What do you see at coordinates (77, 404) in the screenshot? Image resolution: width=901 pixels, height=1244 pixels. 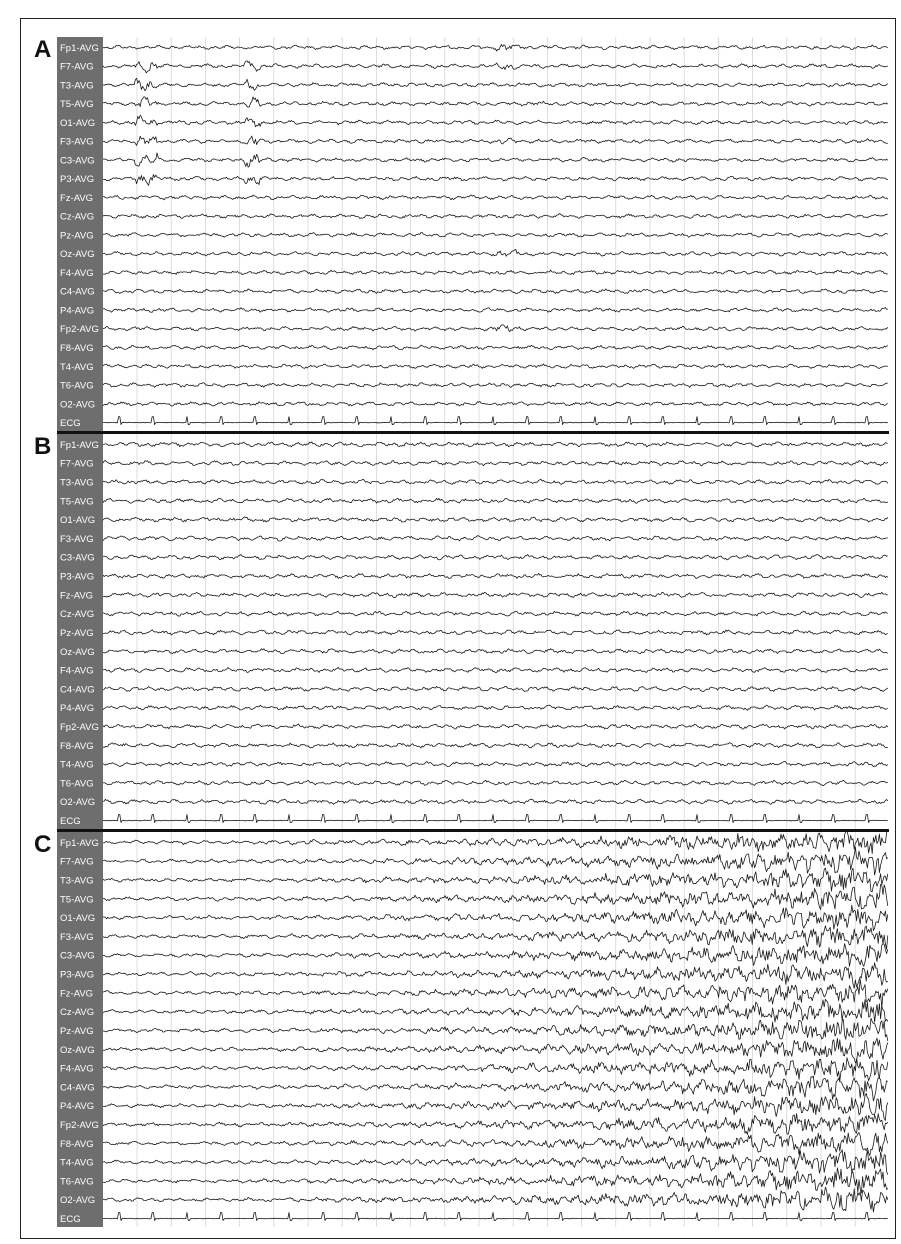 I see `channel-label: O2-AVG` at bounding box center [77, 404].